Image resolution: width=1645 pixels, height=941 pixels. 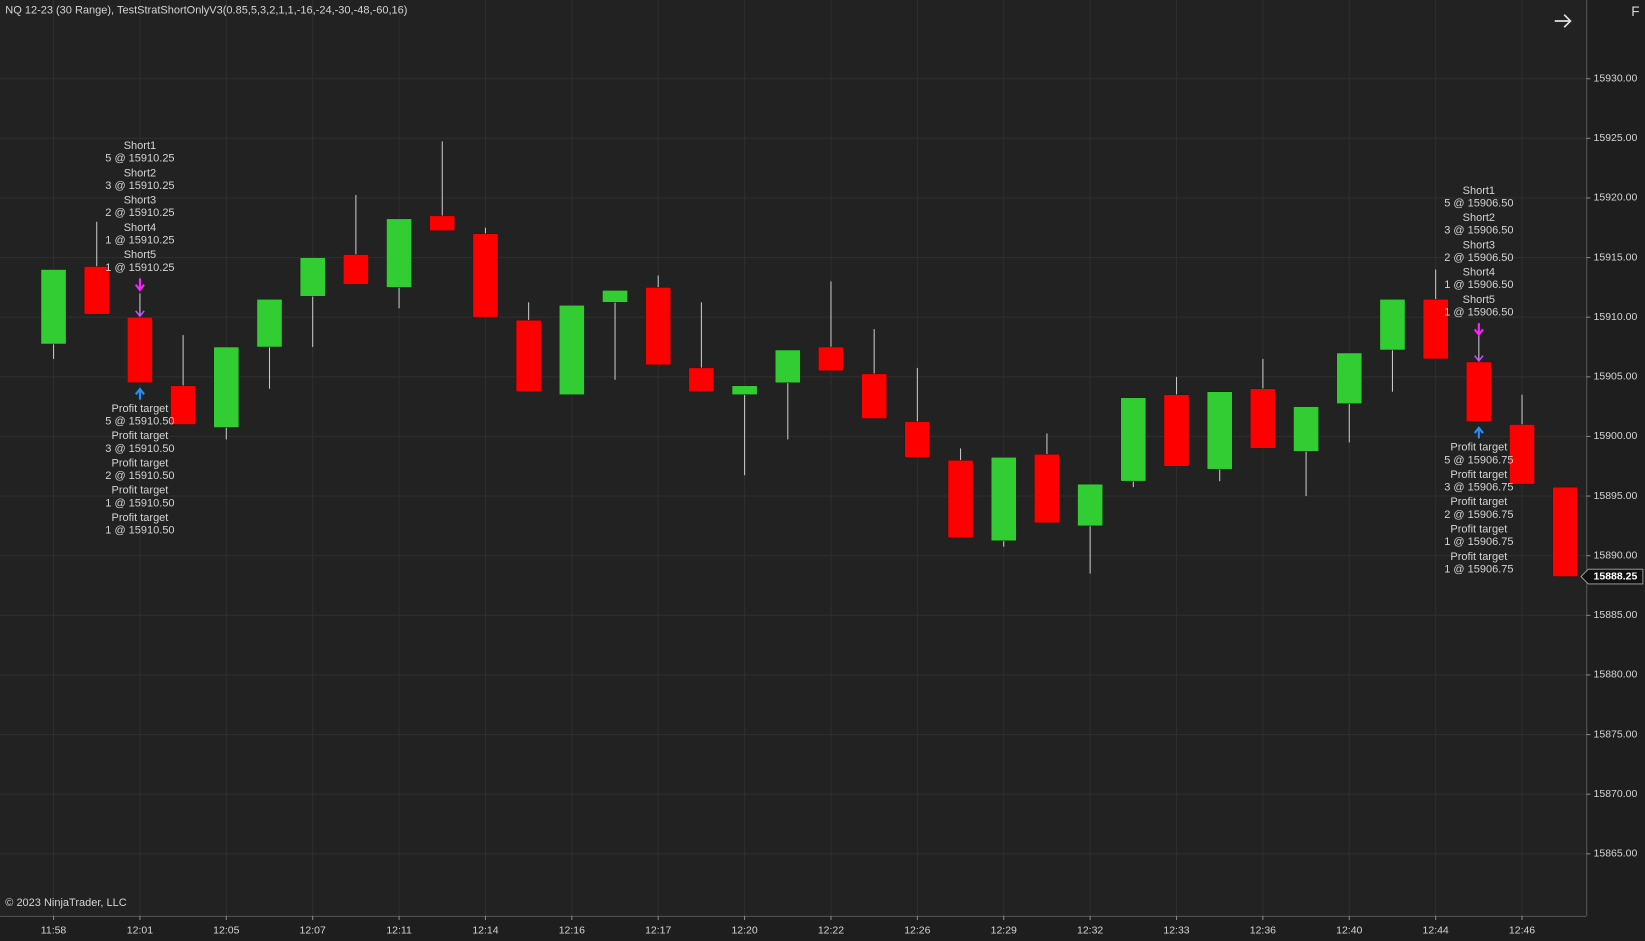 I want to click on x-tick-label: 12:29, so click(x=1004, y=930).